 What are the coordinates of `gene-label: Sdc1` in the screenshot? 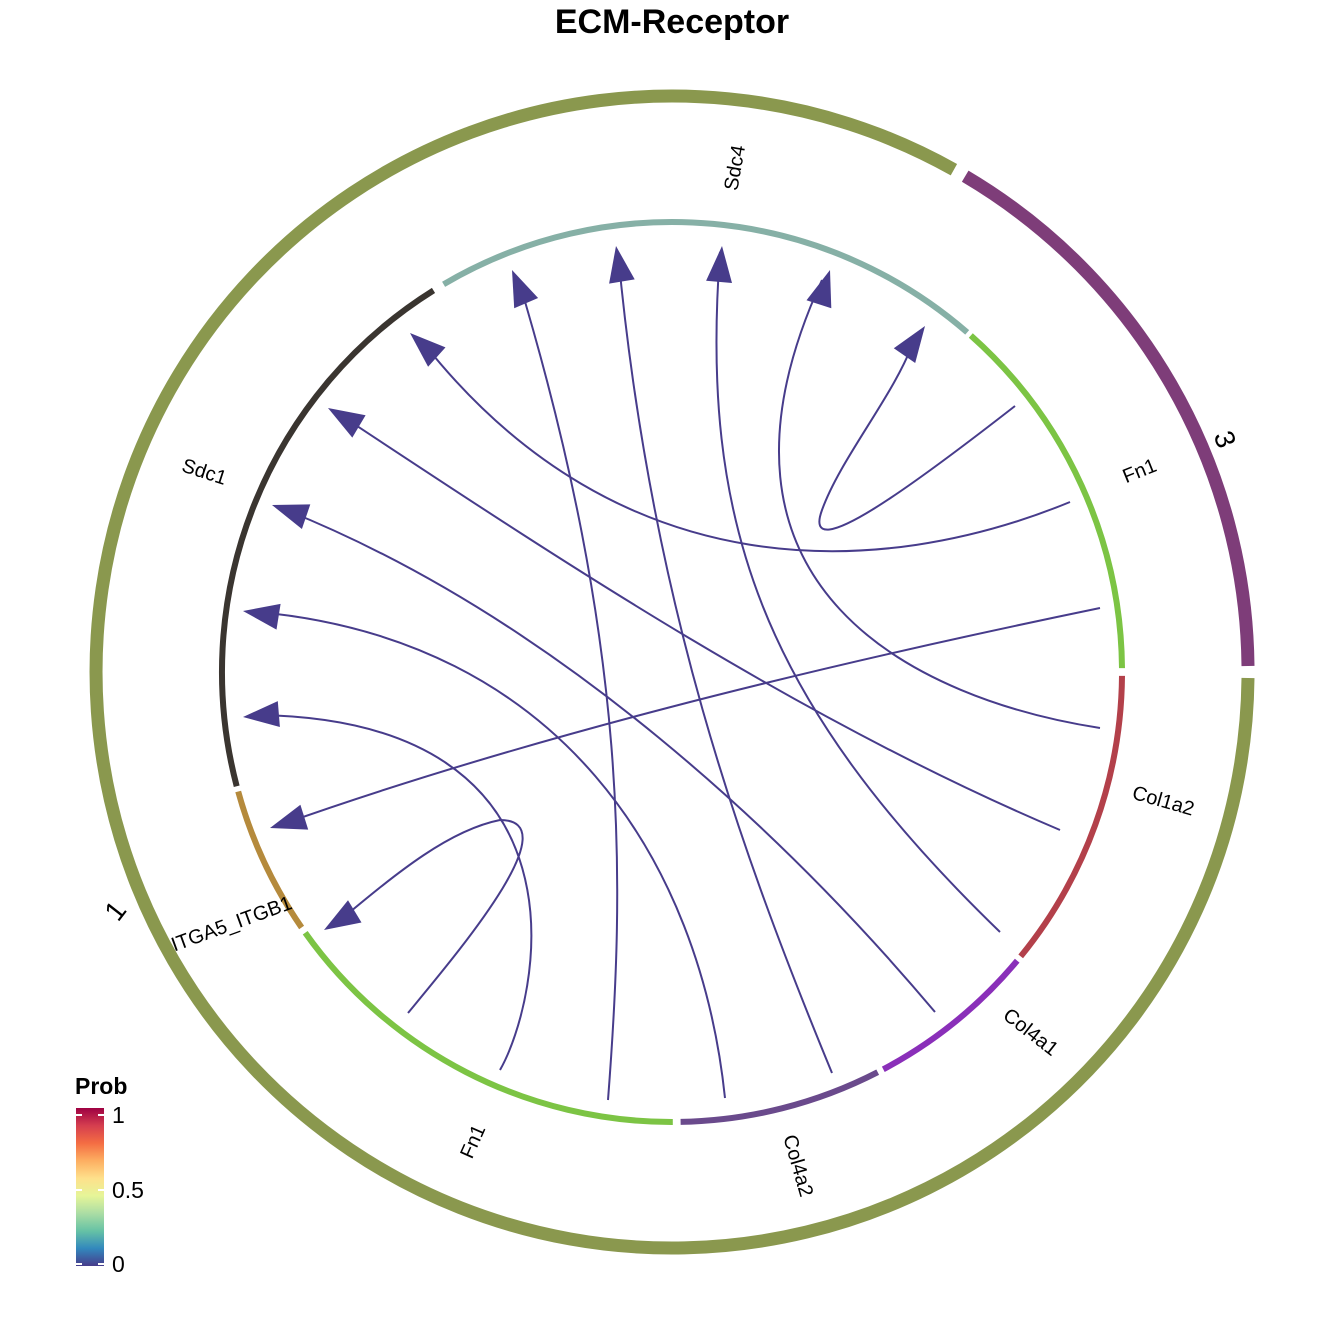 It's located at (204, 472).